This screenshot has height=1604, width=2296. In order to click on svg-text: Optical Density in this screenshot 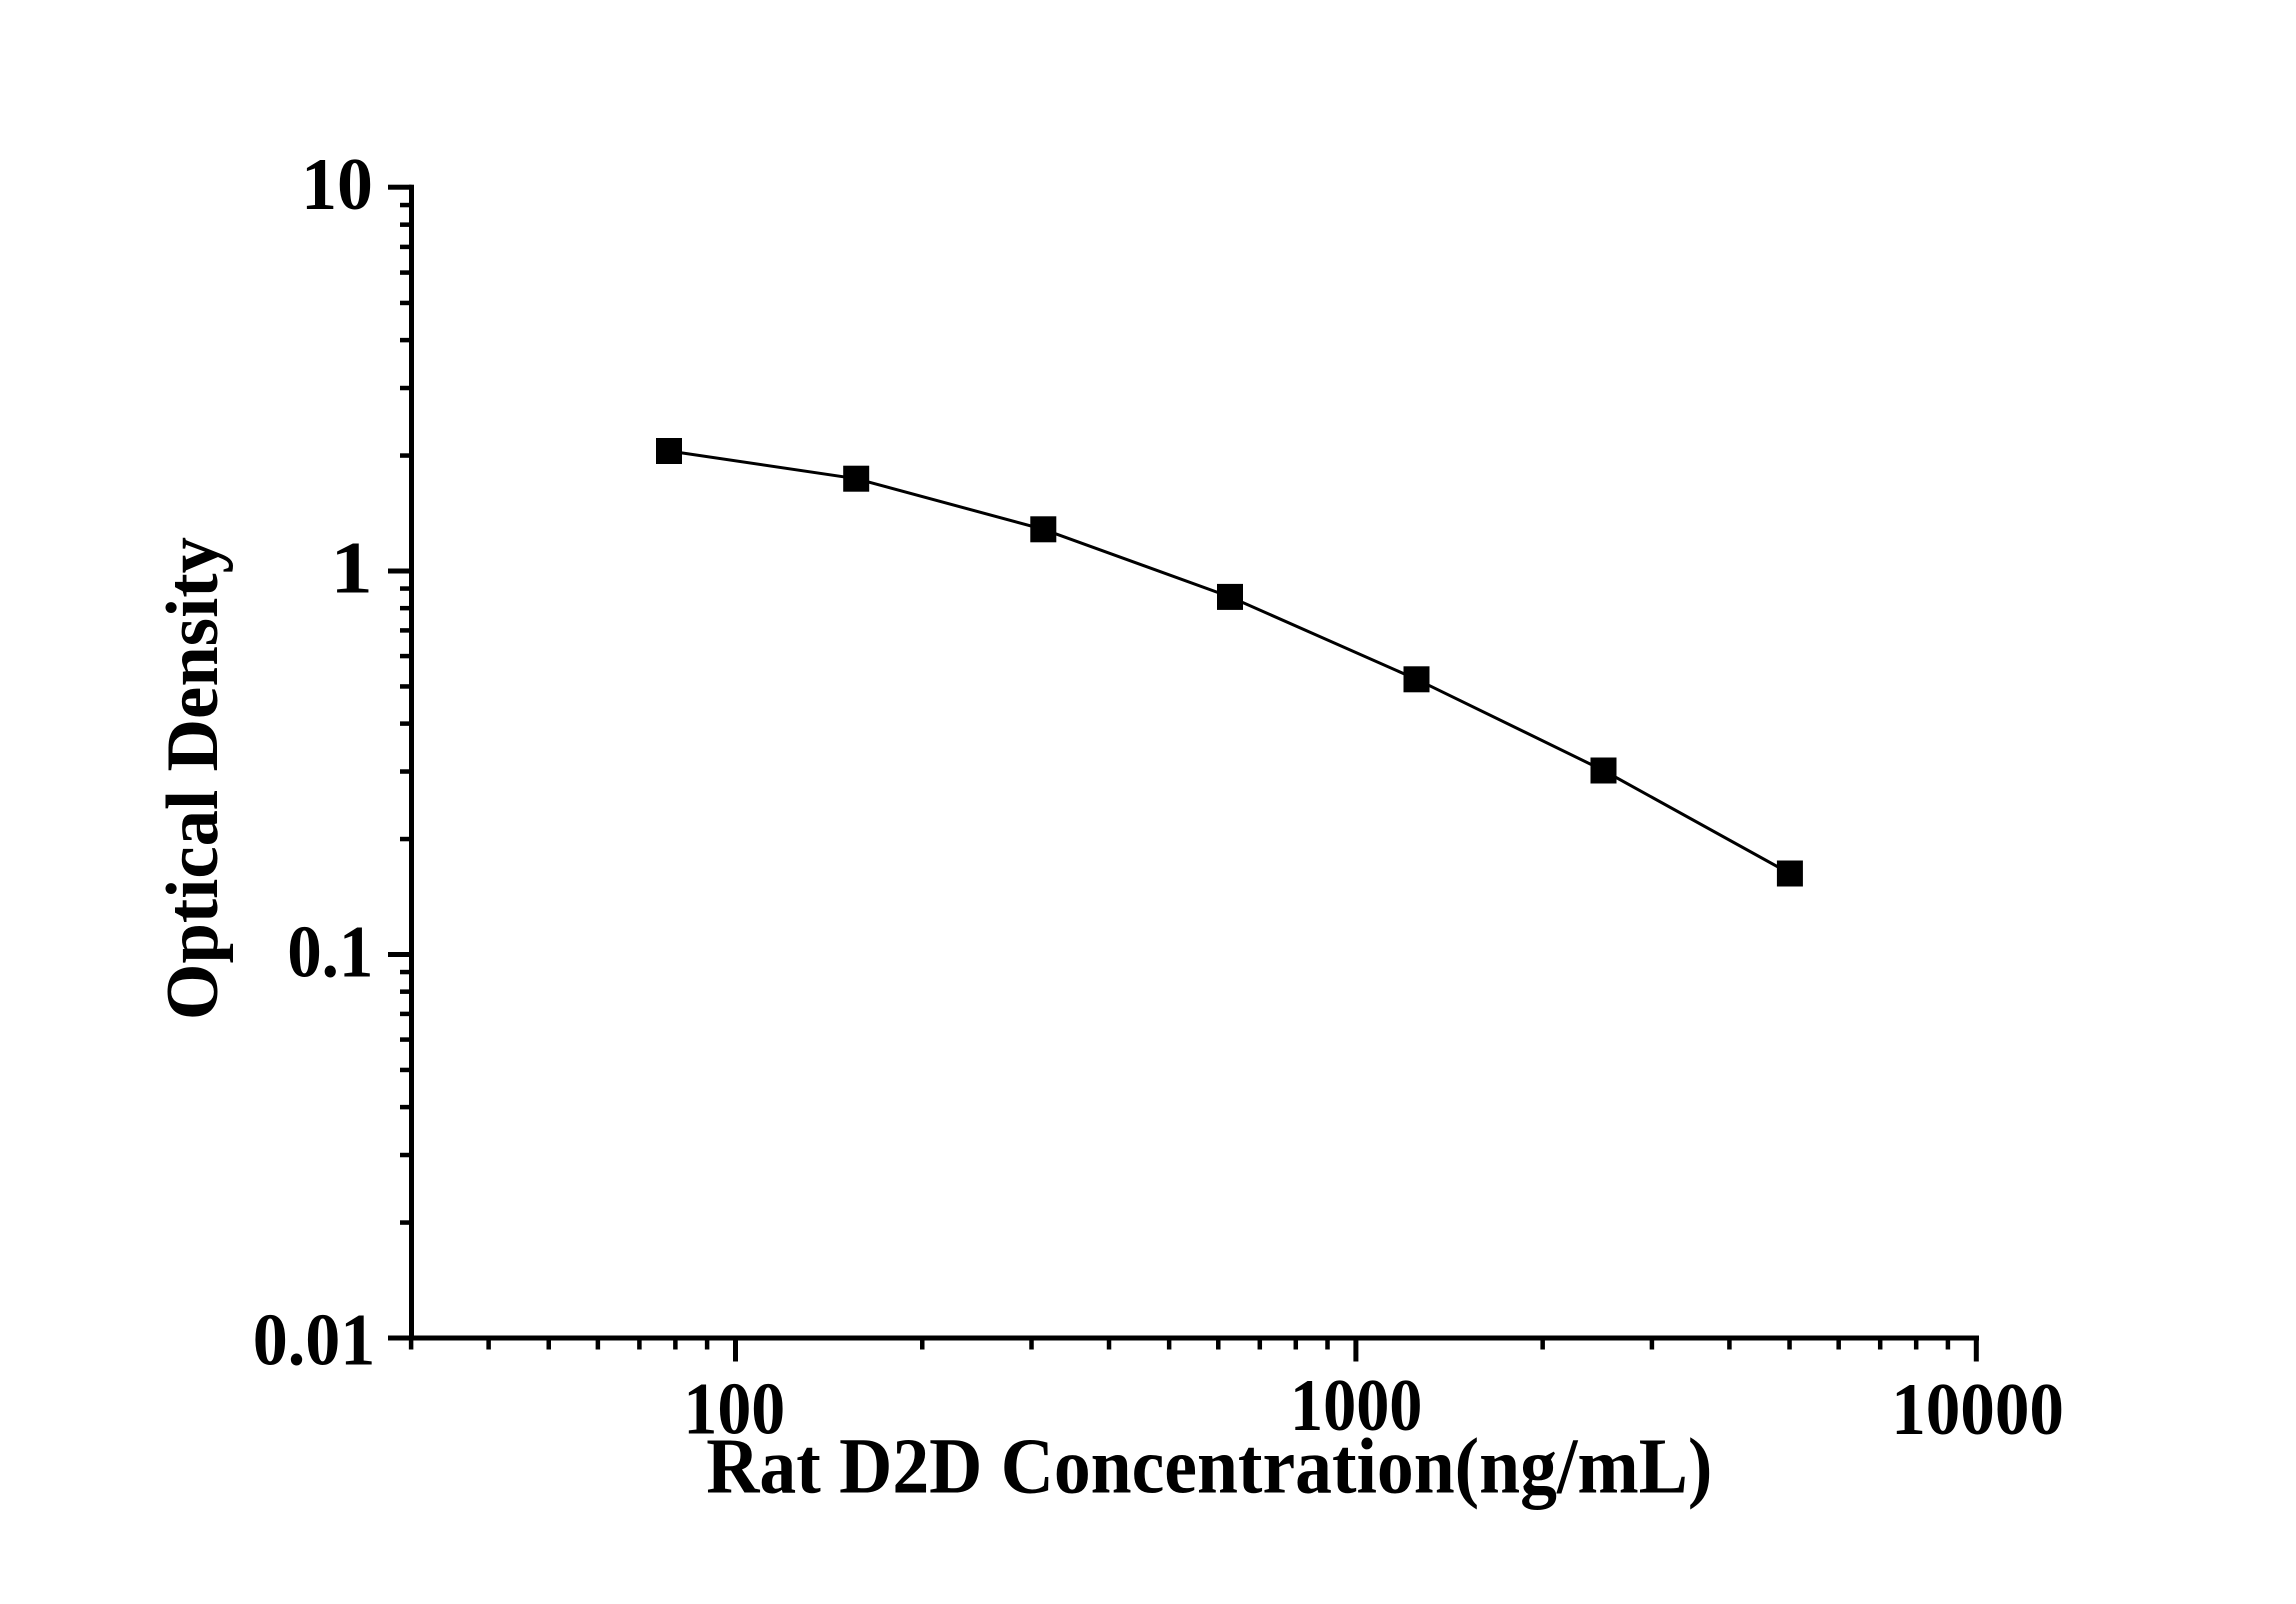, I will do `click(193, 778)`.